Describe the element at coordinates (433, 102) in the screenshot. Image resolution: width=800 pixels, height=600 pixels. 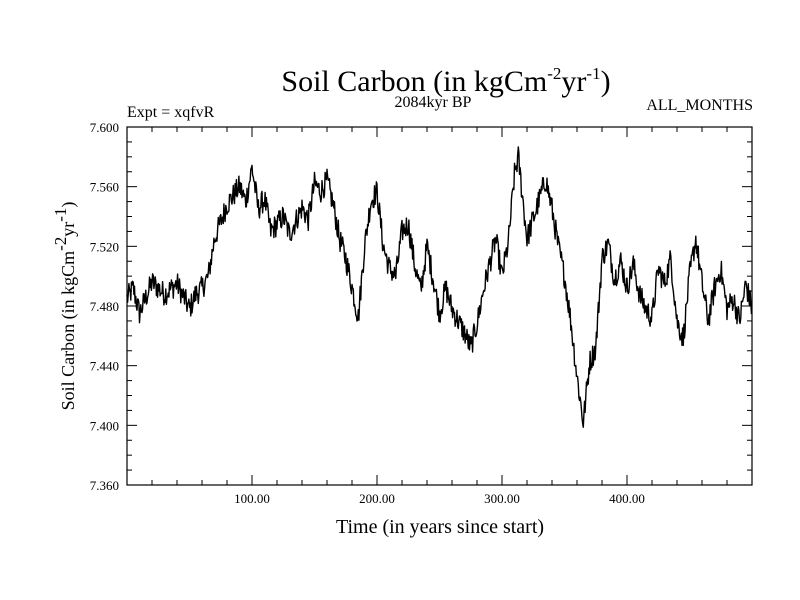
I see `period-label: 2084kyr BP` at that location.